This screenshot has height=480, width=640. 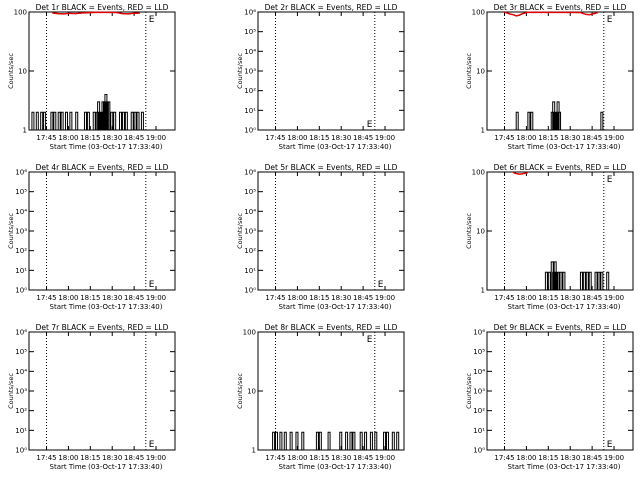 I want to click on chart-5-xtick-label: 18:00, so click(x=297, y=298).